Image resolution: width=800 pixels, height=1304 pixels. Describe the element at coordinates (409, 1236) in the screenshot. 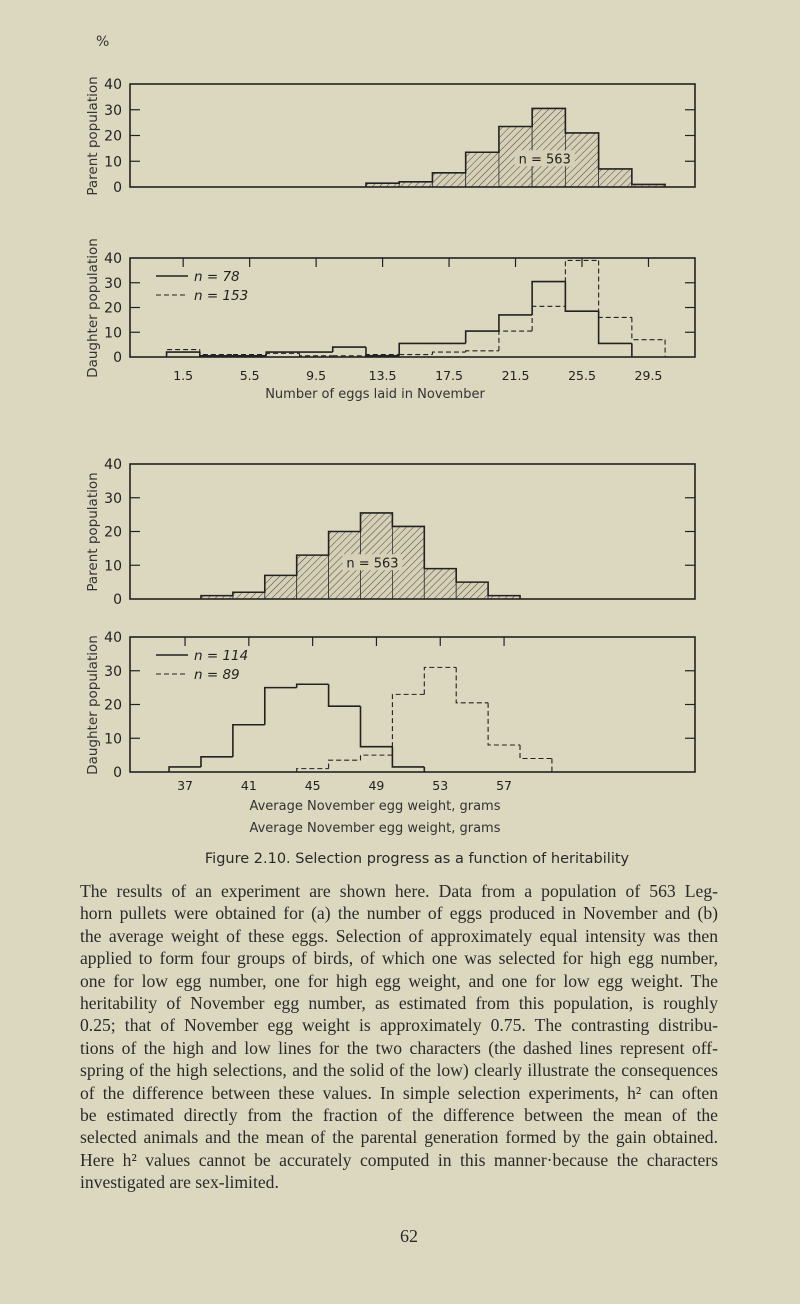

I see `page-number: 62` at that location.